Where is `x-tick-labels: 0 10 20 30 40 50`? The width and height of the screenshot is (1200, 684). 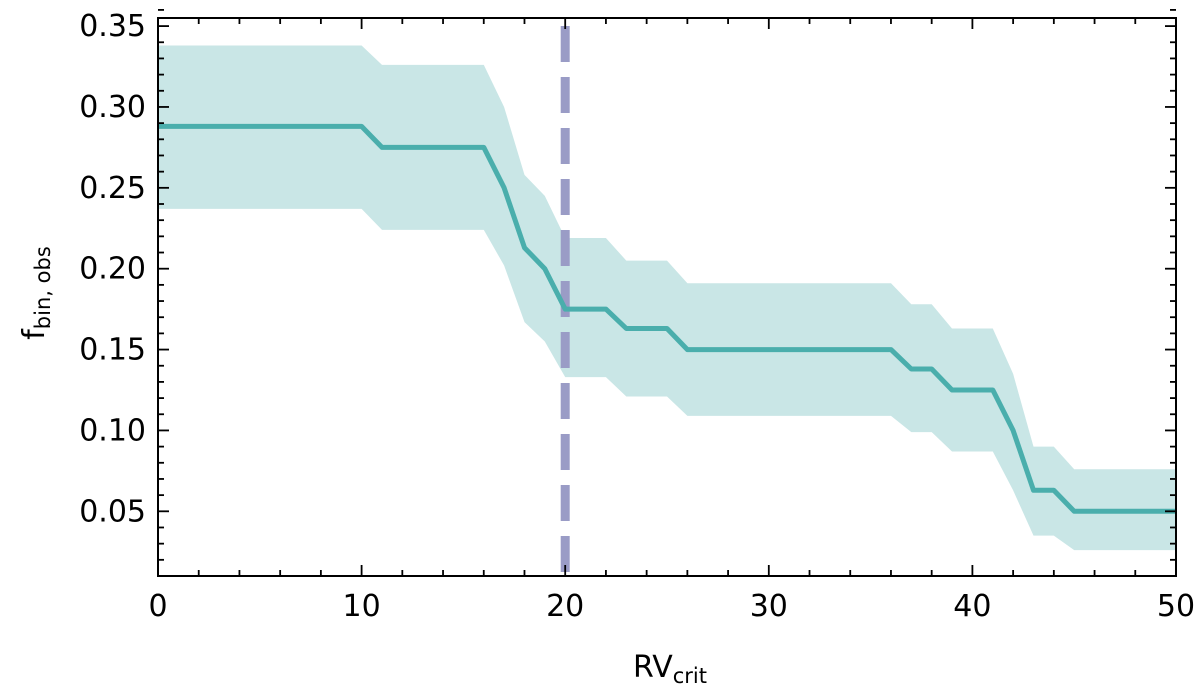 x-tick-labels: 0 10 20 30 40 50 is located at coordinates (671, 606).